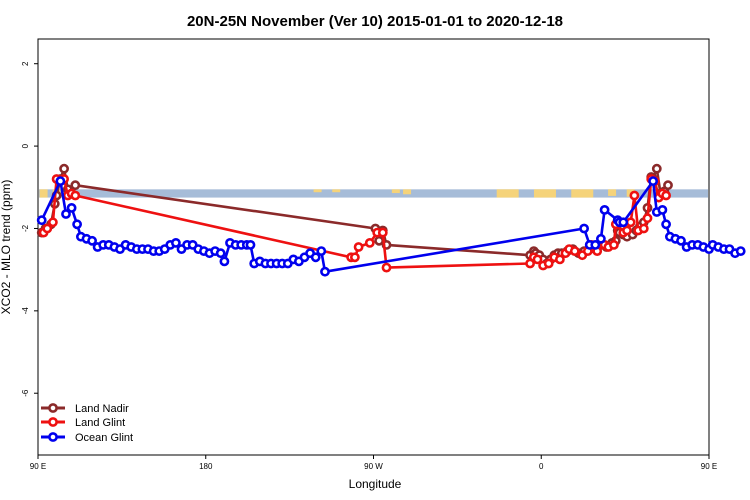 Image resolution: width=750 pixels, height=500 pixels. Describe the element at coordinates (102, 409) in the screenshot. I see `legend-label-land-nadir: Land Nadir` at that location.